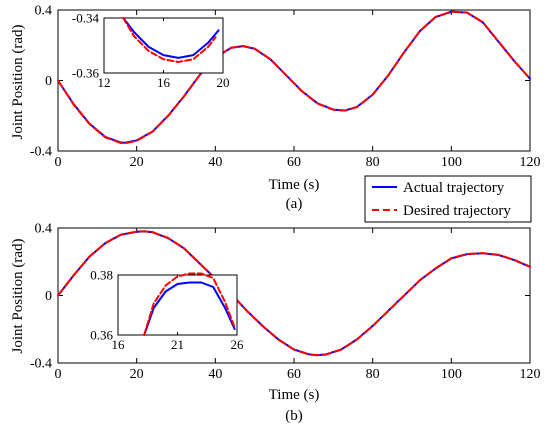 This screenshot has width=550, height=435. Describe the element at coordinates (104, 82) in the screenshot. I see `panel-a-inset-x-tick-label: 12` at that location.